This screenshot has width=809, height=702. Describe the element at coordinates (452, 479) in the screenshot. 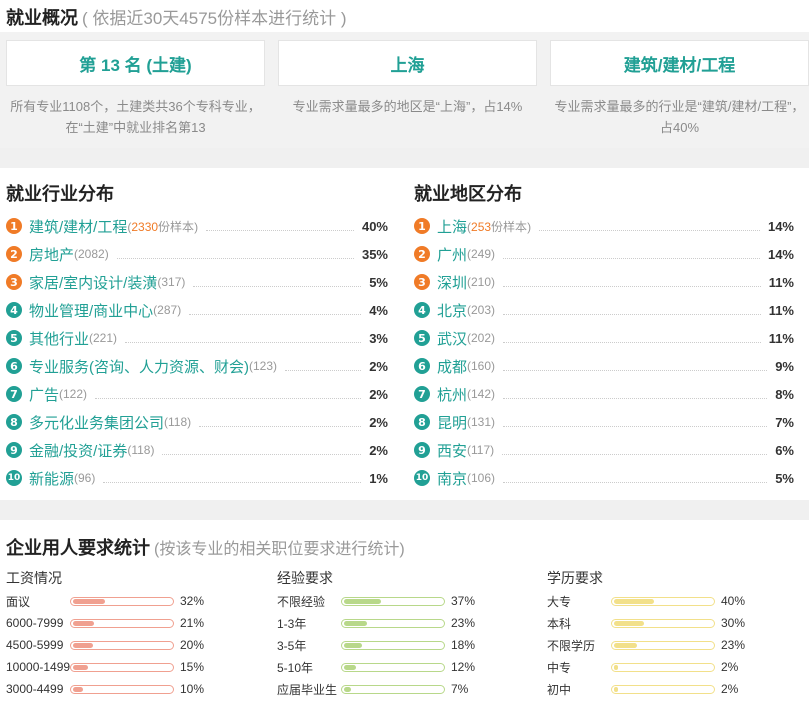

I see `region-name: 南京` at that location.